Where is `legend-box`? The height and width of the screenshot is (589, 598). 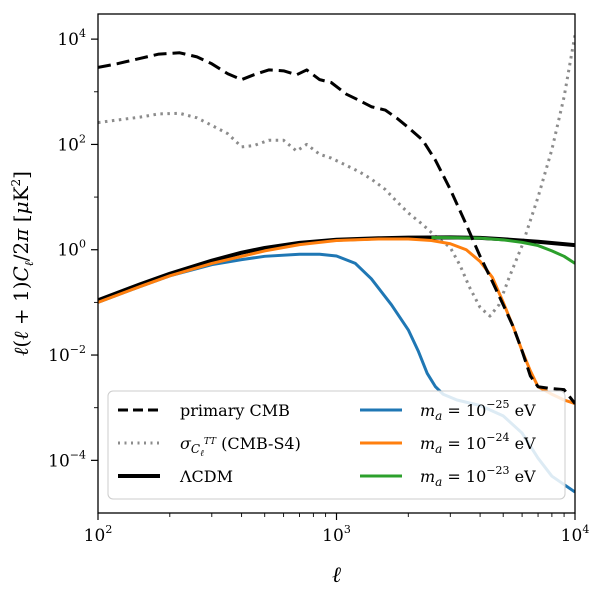
legend-box is located at coordinates (336, 445).